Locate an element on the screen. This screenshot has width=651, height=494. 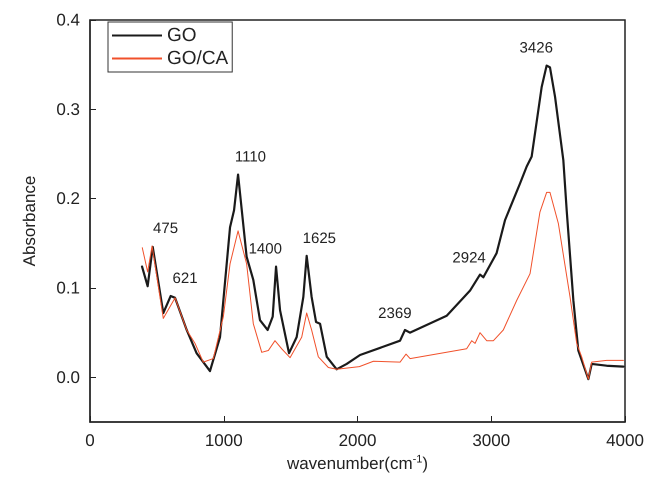
y-axis-title: Absorbance is located at coordinates (29, 221).